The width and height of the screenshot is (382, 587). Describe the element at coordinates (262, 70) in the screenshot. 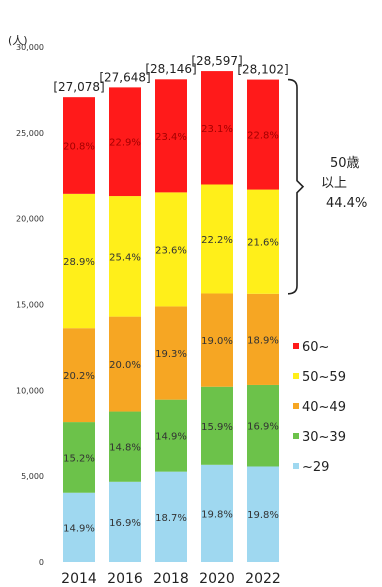

I see `bar-total-label: [28,102]` at that location.